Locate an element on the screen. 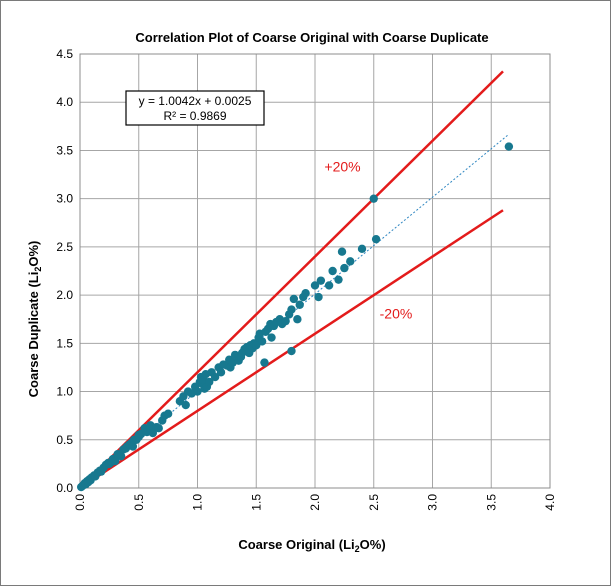 The height and width of the screenshot is (587, 611). x-tick-label: 0.0 is located at coordinates (80, 502).